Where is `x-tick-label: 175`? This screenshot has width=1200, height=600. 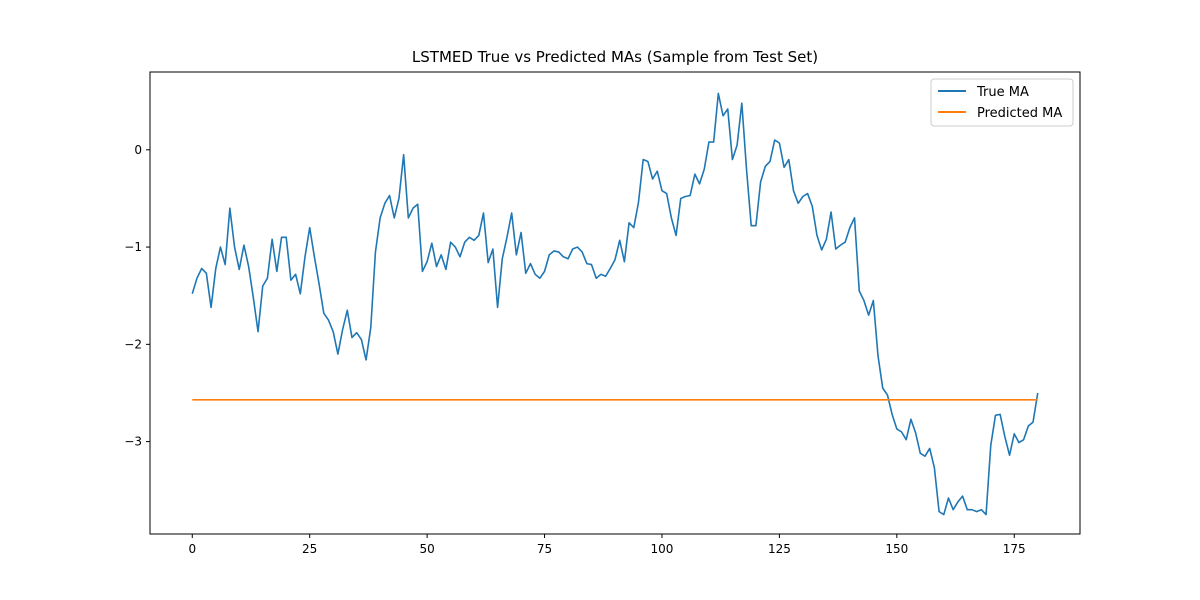
x-tick-label: 175 is located at coordinates (1014, 549).